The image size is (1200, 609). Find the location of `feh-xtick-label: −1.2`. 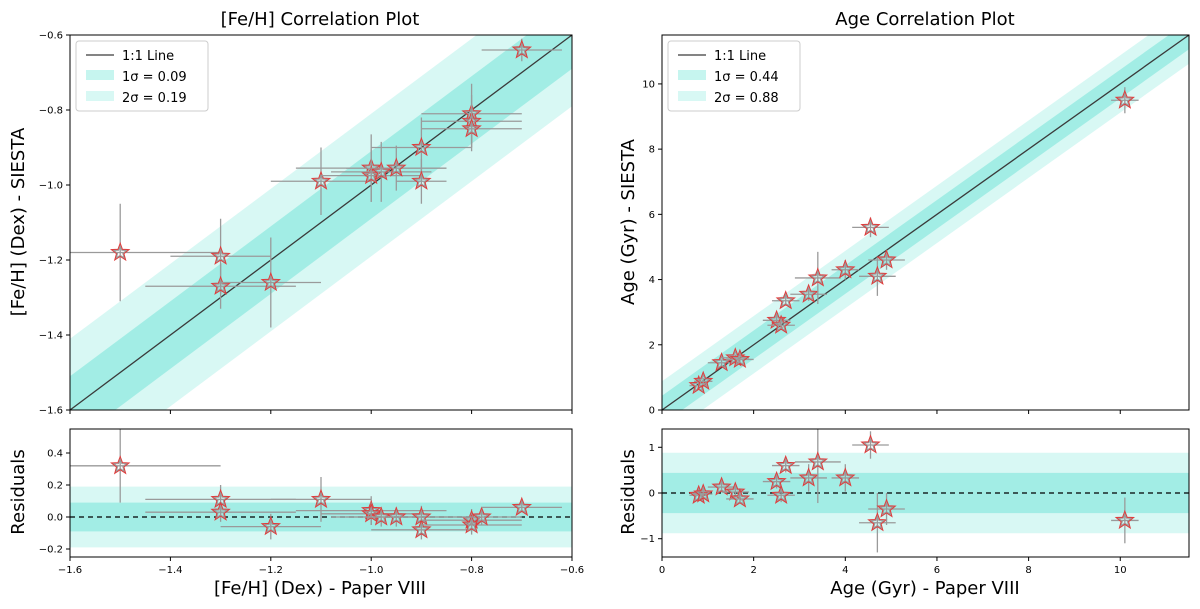

feh-xtick-label: −1.2 is located at coordinates (271, 570).